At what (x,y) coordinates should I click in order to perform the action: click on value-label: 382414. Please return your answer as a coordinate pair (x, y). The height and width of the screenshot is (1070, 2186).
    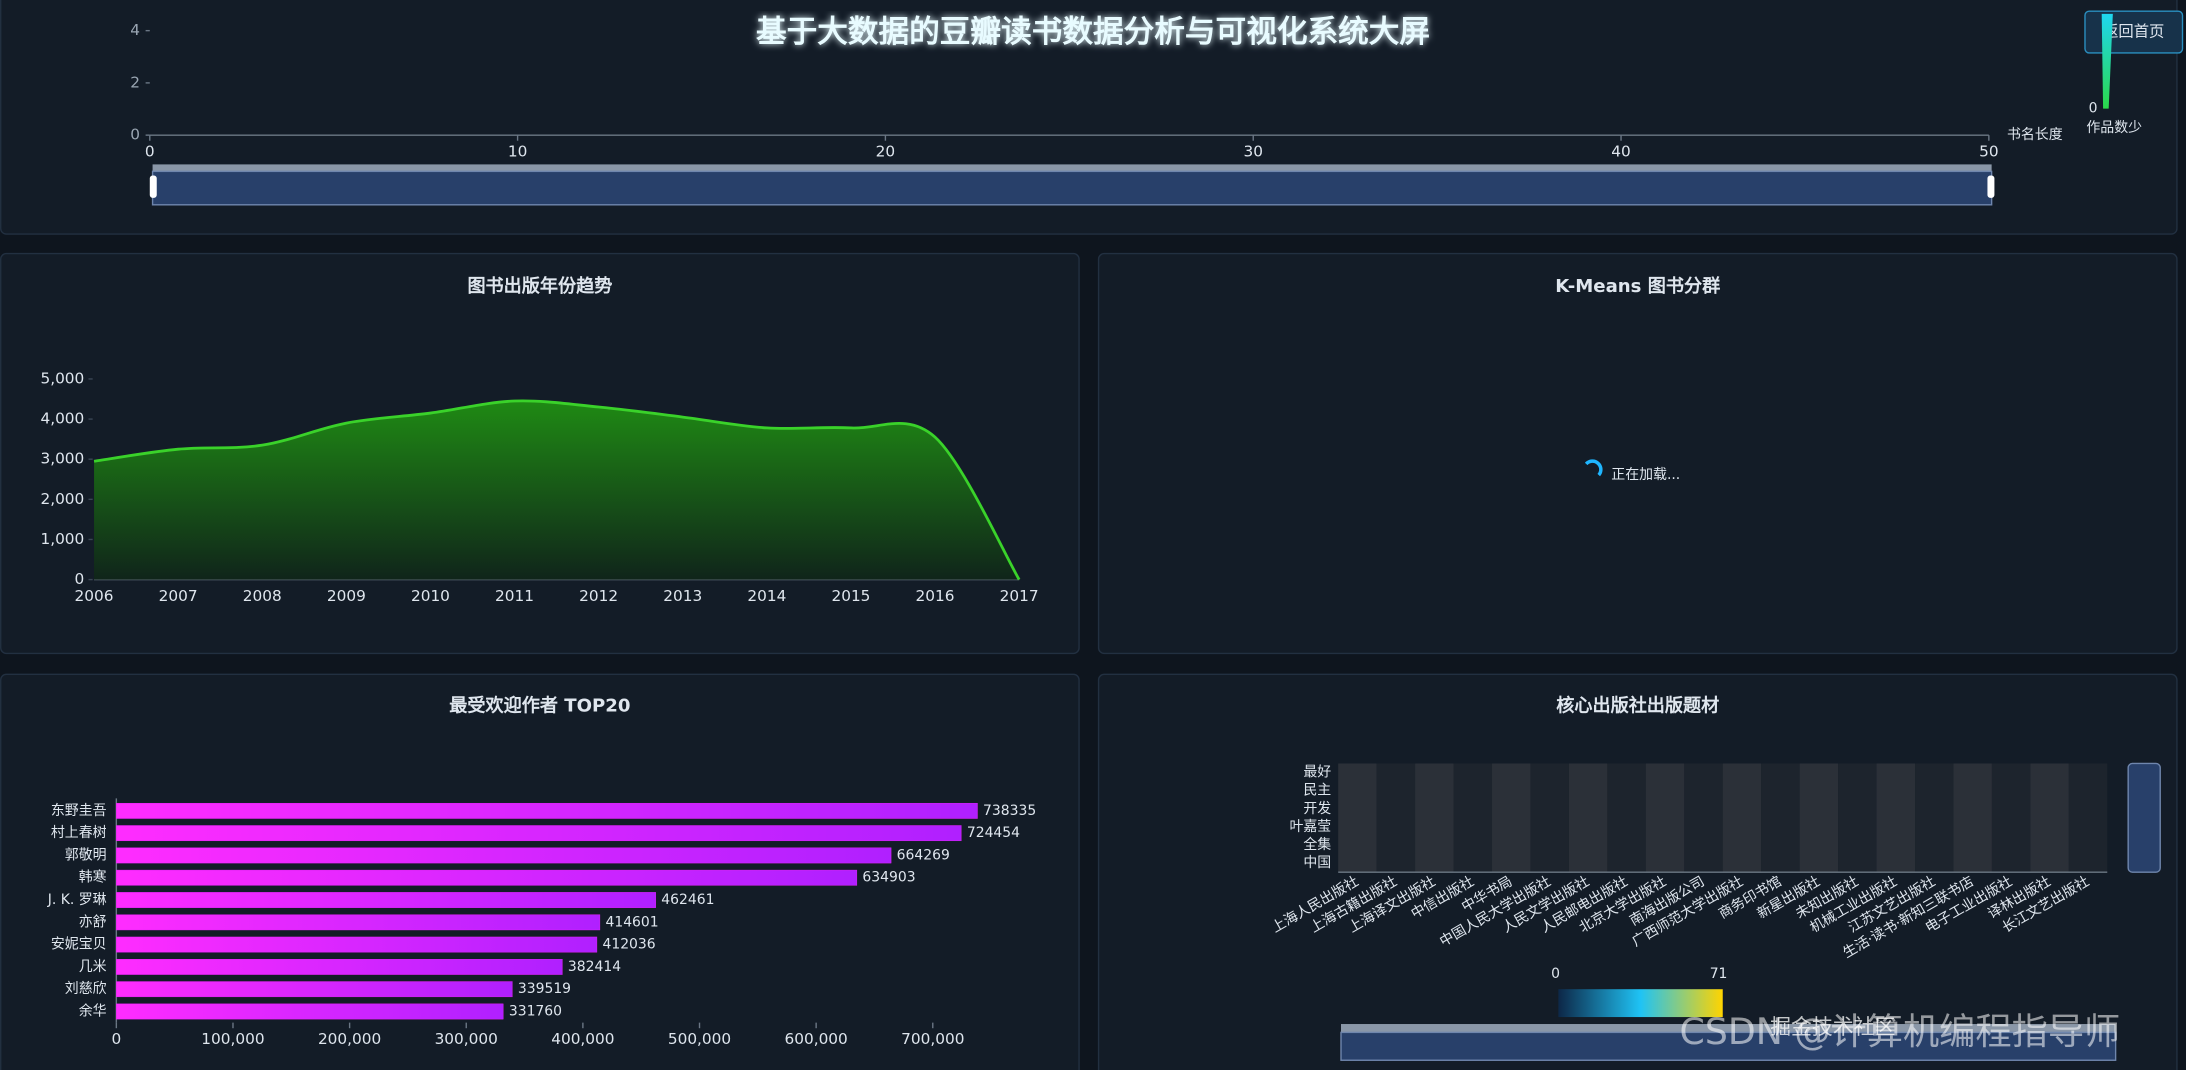
    Looking at the image, I should click on (594, 967).